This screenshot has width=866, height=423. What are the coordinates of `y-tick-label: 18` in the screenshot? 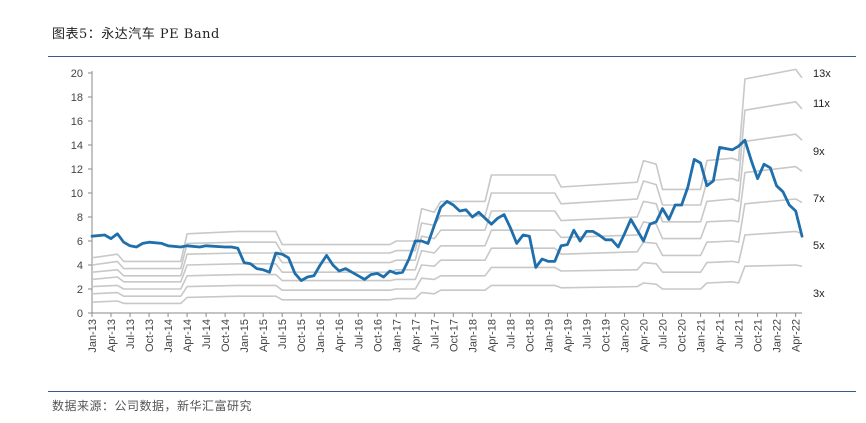 It's located at (77, 98).